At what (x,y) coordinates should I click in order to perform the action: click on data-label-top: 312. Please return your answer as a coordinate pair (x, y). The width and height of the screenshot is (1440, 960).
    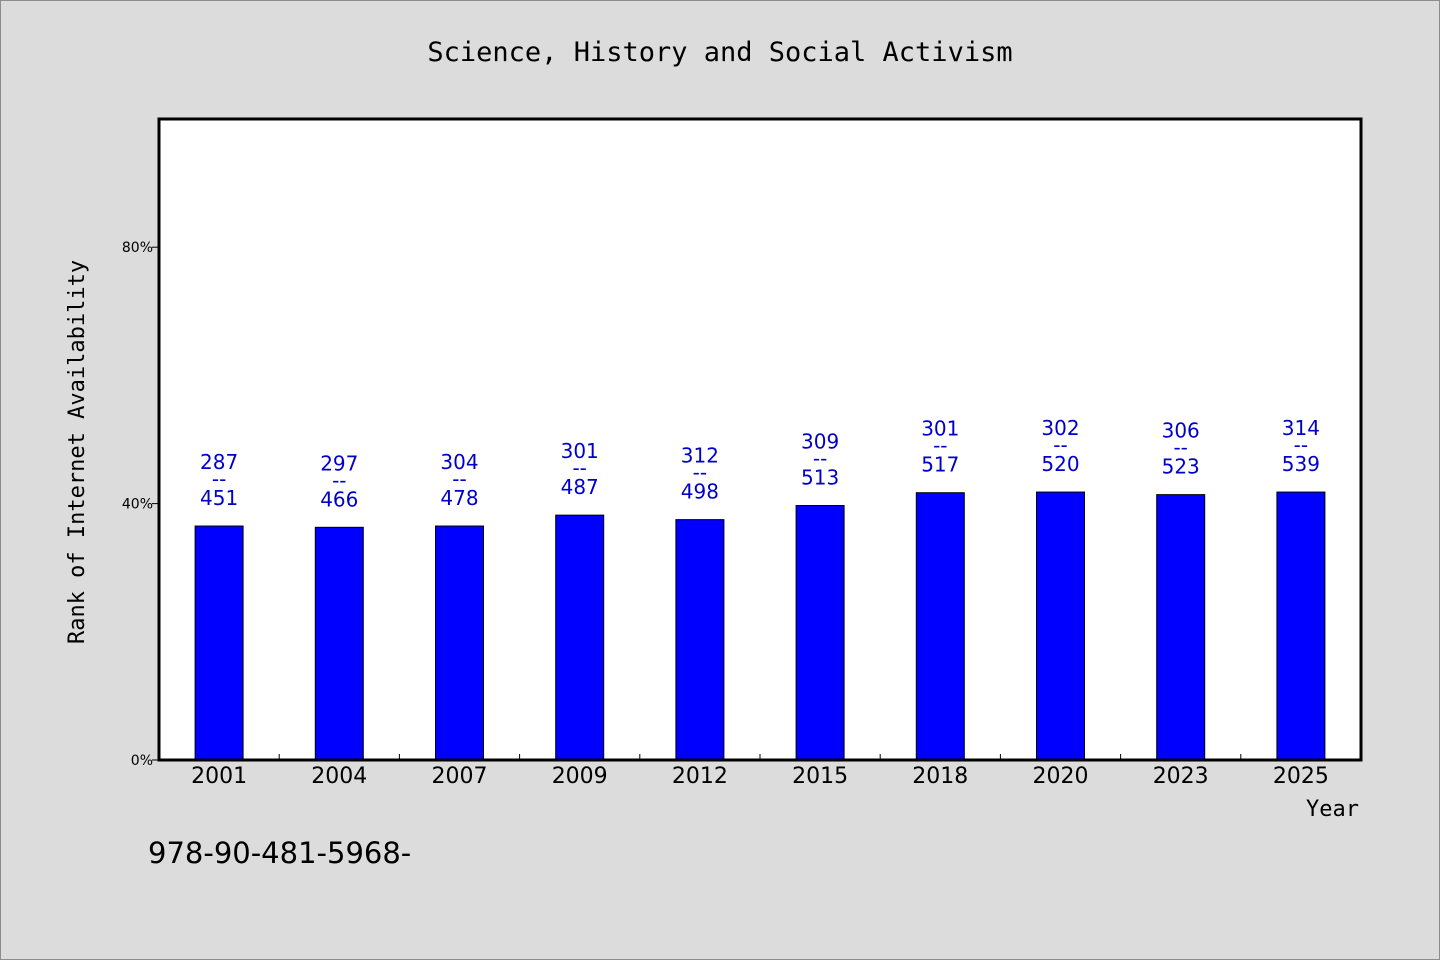
    Looking at the image, I should click on (700, 456).